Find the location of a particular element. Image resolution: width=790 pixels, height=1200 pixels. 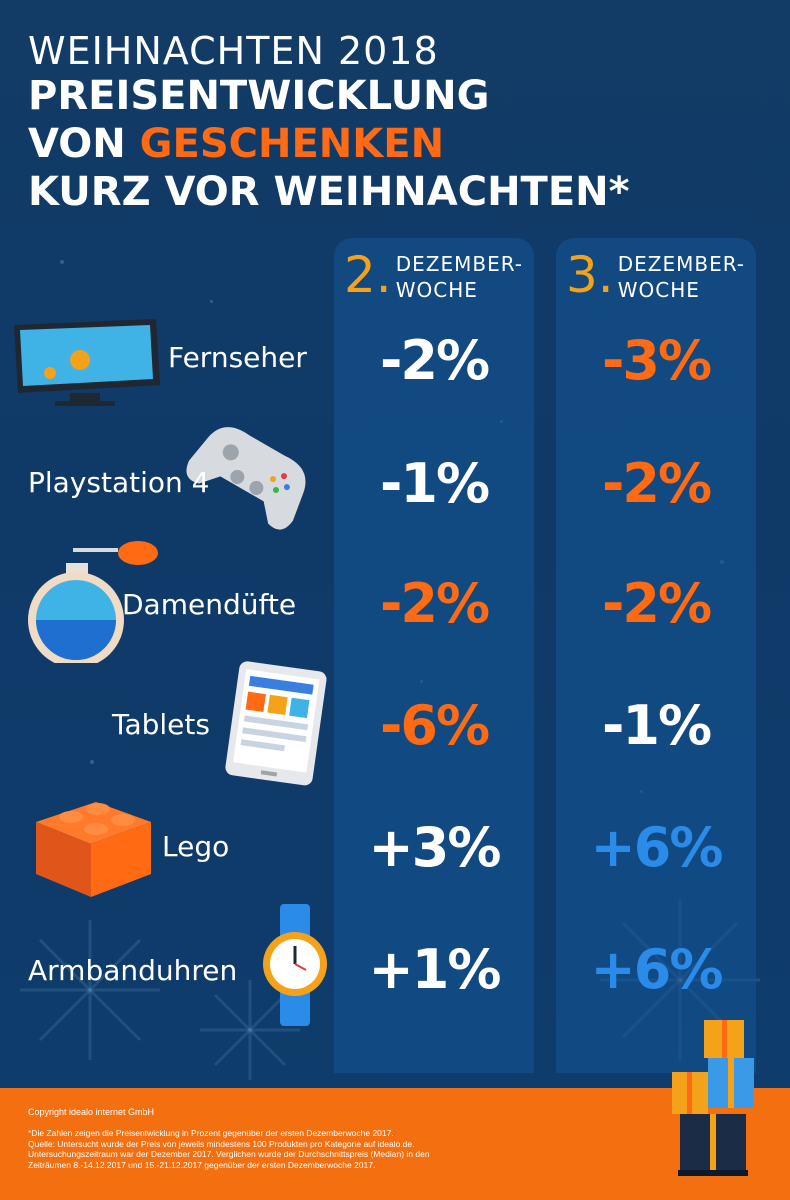

week-2-value: +3% is located at coordinates (435, 847).